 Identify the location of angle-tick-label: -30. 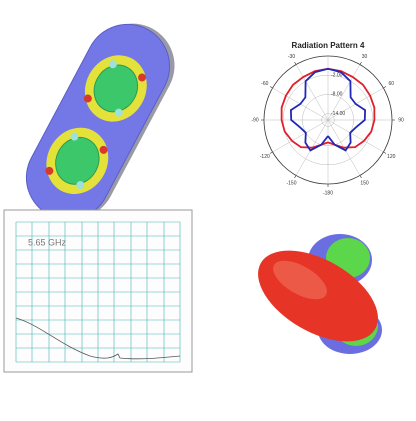
(291, 57).